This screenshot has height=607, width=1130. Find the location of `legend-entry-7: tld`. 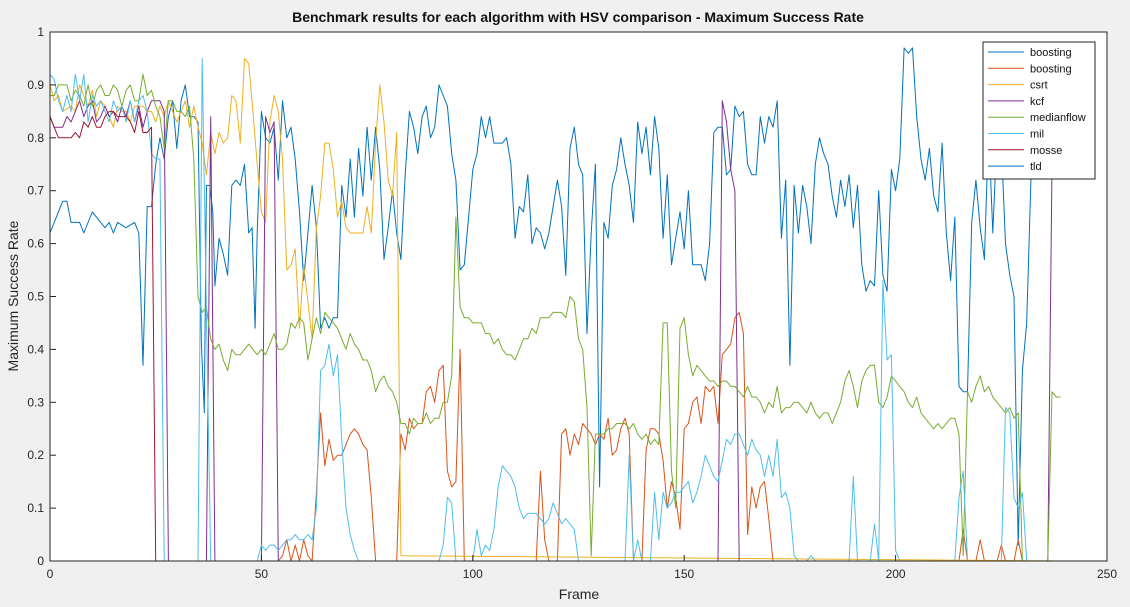

legend-entry-7: tld is located at coordinates (1036, 167).